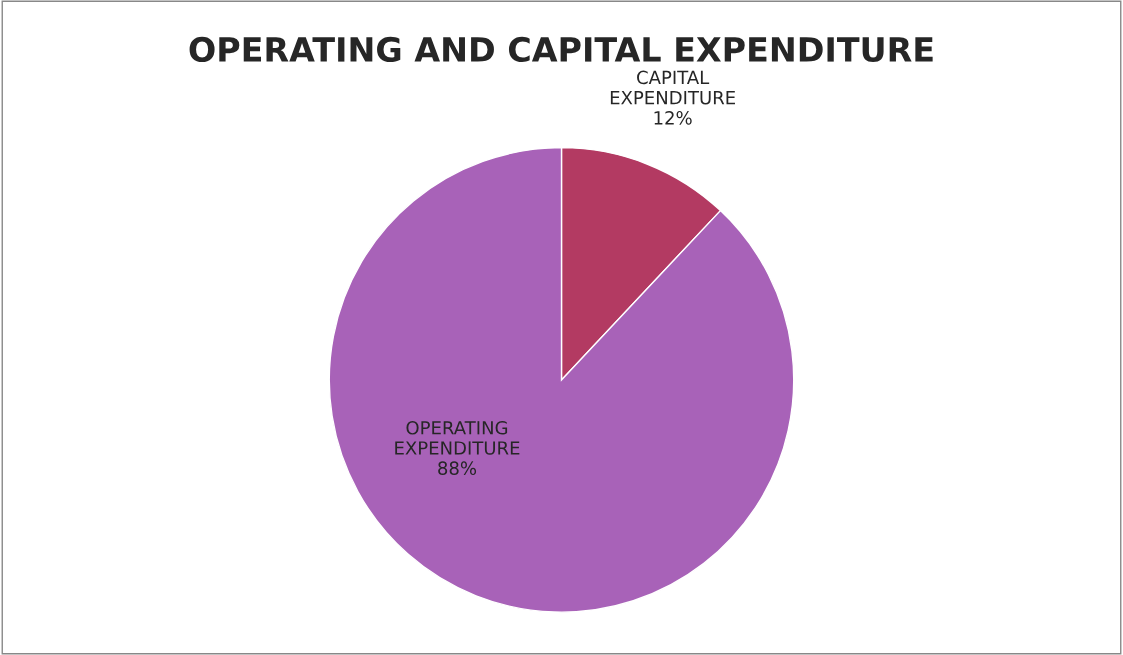  Describe the element at coordinates (672, 87) in the screenshot. I see `slice-label: CAPITAL EXPENDITURE` at that location.